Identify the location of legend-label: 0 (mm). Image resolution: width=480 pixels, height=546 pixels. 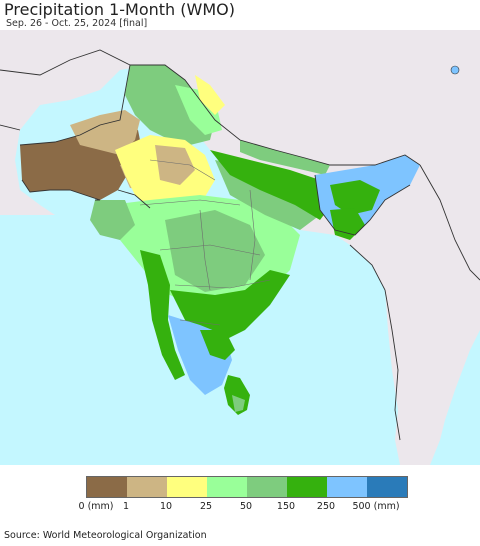
(96, 506).